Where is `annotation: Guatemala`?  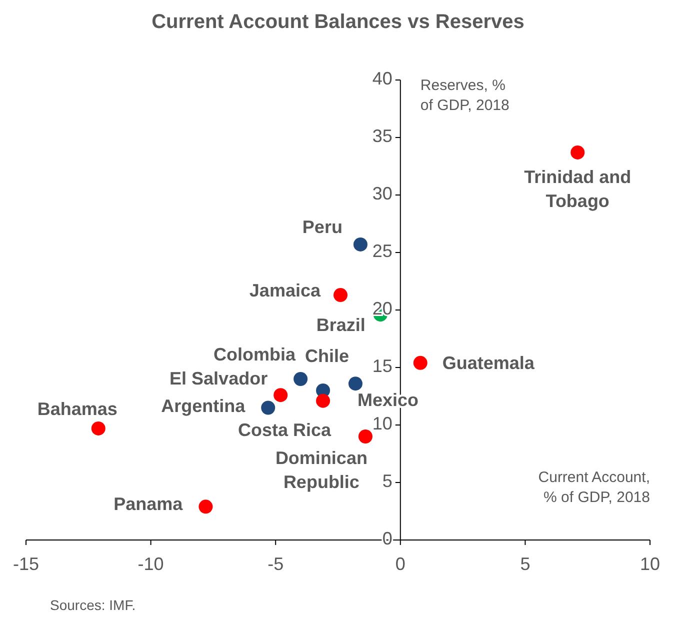 annotation: Guatemala is located at coordinates (489, 363).